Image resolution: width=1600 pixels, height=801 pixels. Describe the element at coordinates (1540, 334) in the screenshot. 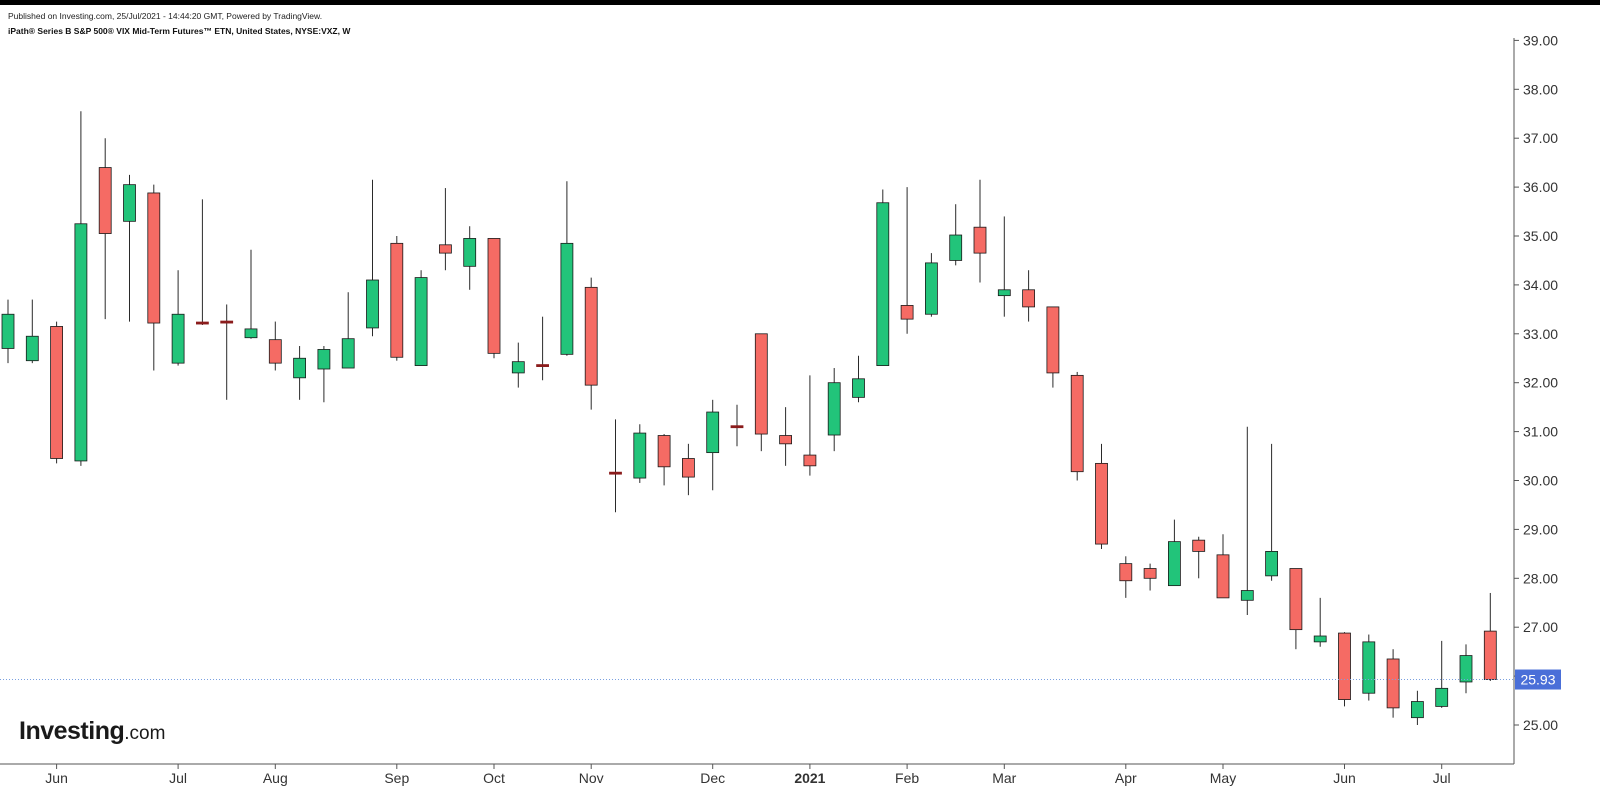

I see `y-tick-label: 33.00` at that location.